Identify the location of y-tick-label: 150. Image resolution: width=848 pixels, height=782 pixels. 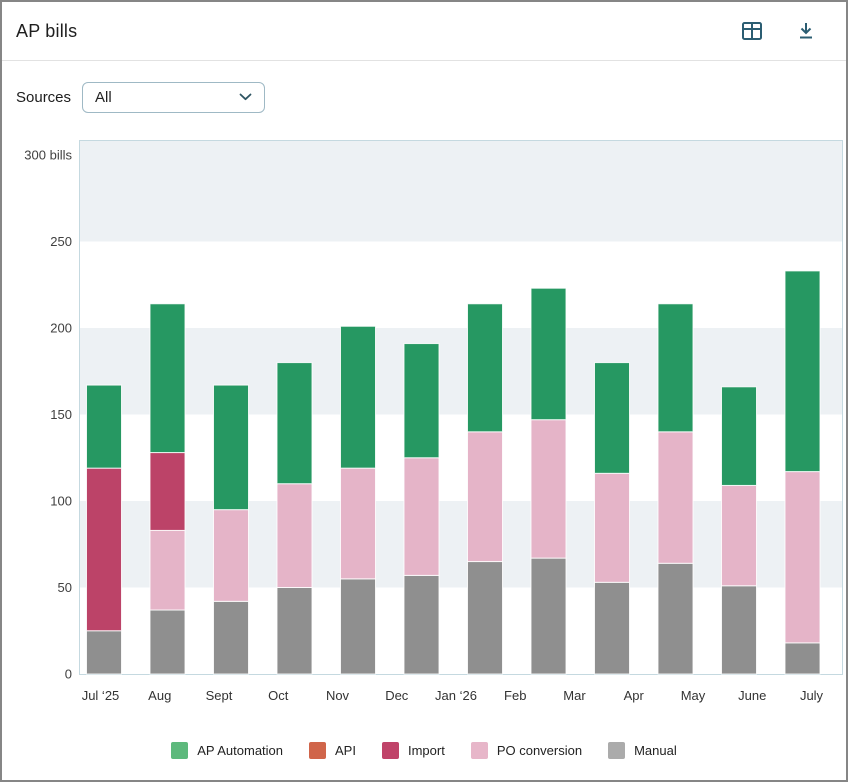
(61, 414).